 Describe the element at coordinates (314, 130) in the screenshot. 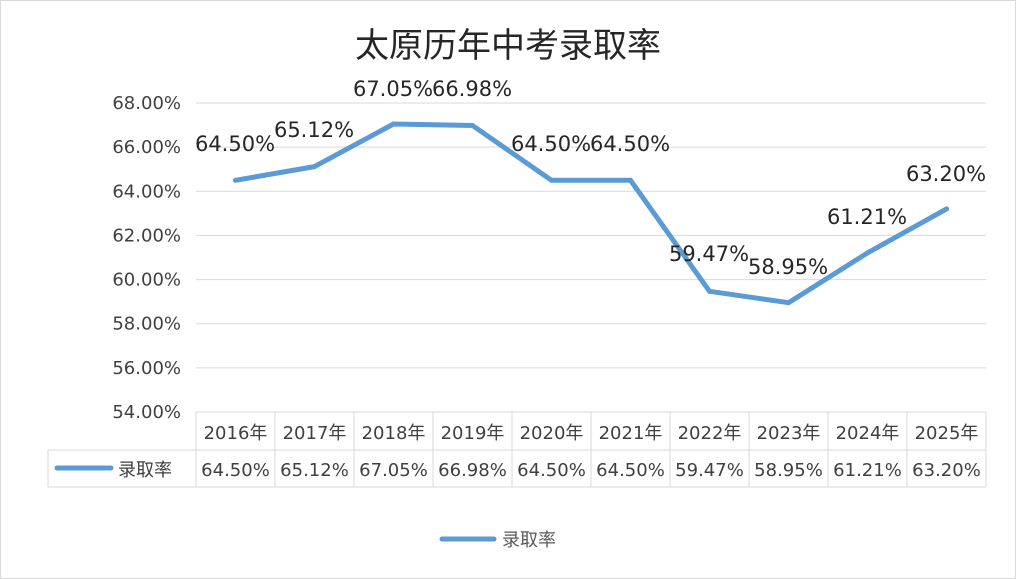

I see `data-label: 65.12%` at that location.